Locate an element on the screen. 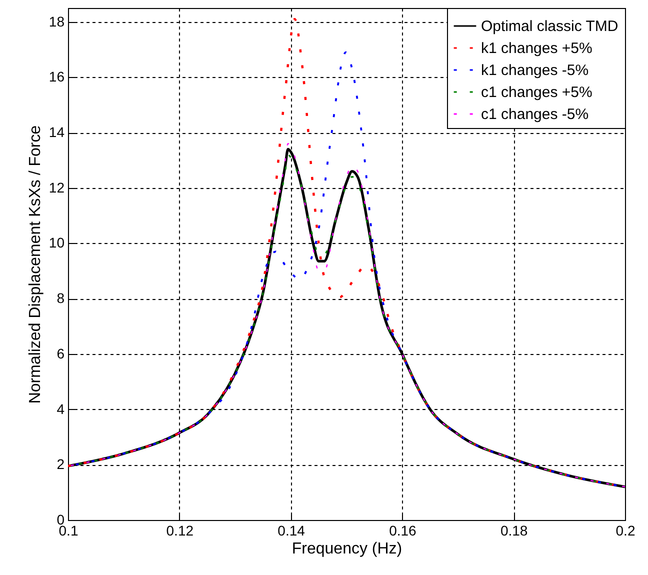  x-tick-label: 0.18 is located at coordinates (514, 530).